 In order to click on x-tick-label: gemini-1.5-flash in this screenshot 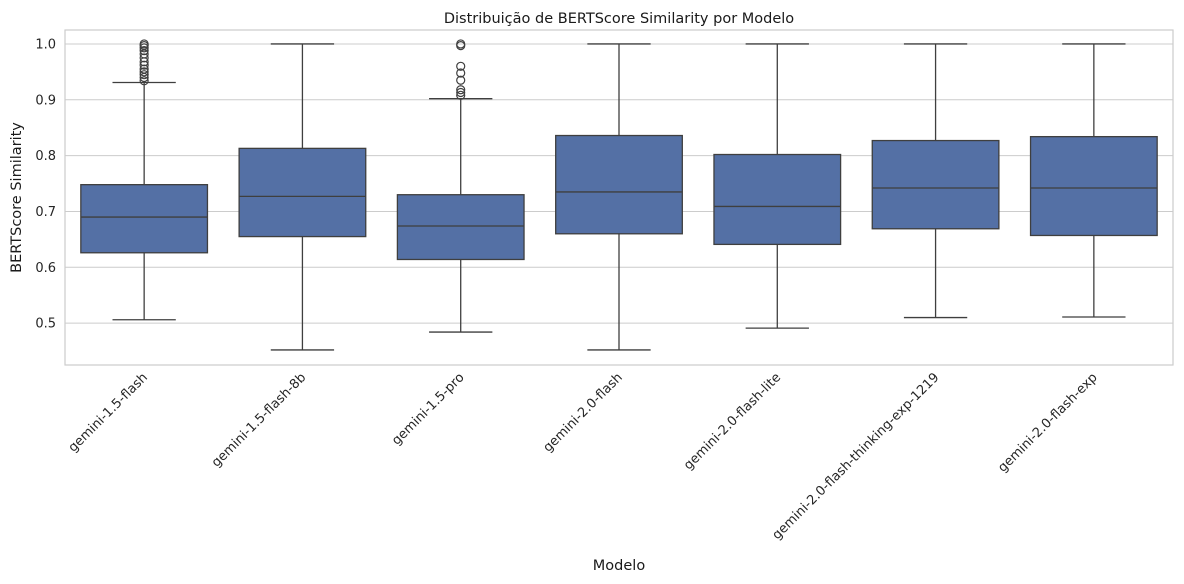, I will do `click(108, 412)`.